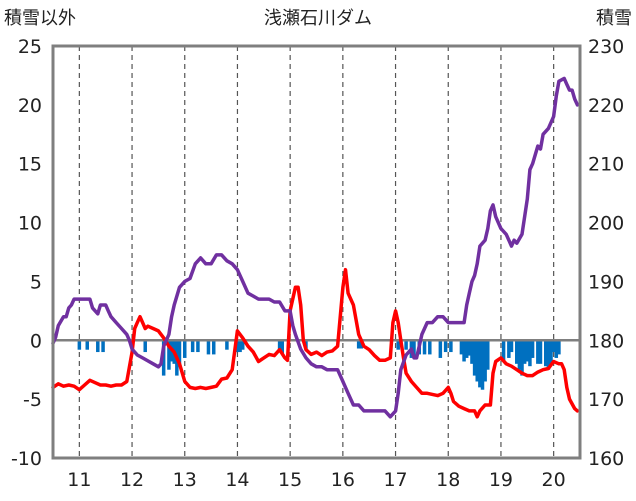 The width and height of the screenshot is (636, 501). I want to click on left-tick-label: 5, so click(36, 282).